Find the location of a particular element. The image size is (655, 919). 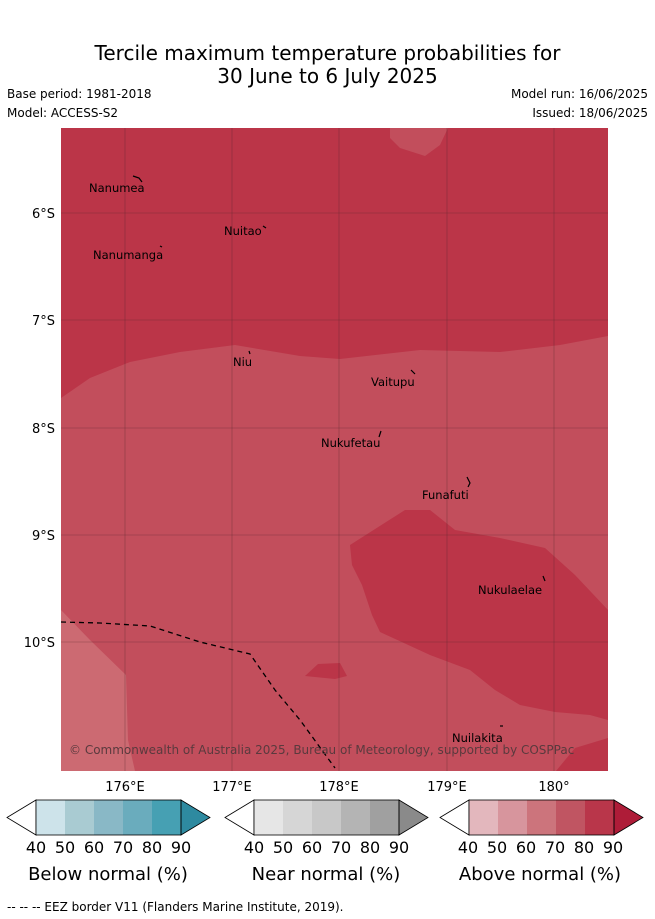

lat-labels: 6°S 7°S 8°S 9°S 10°S is located at coordinates (39, 429).